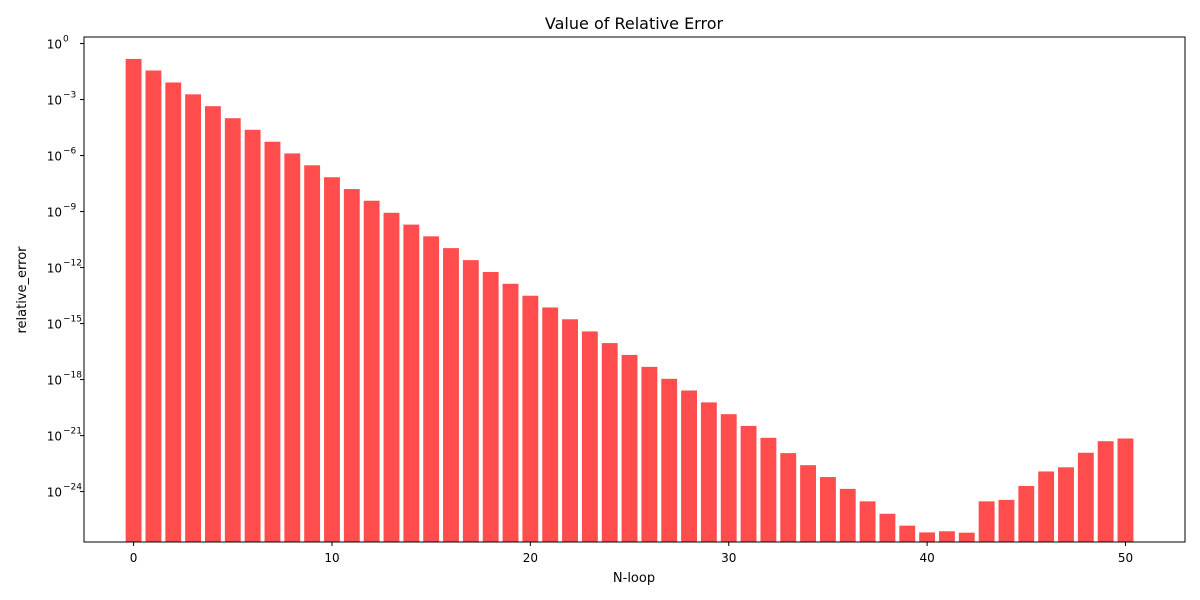 The width and height of the screenshot is (1200, 600). I want to click on x-tick-label: 30, so click(728, 558).